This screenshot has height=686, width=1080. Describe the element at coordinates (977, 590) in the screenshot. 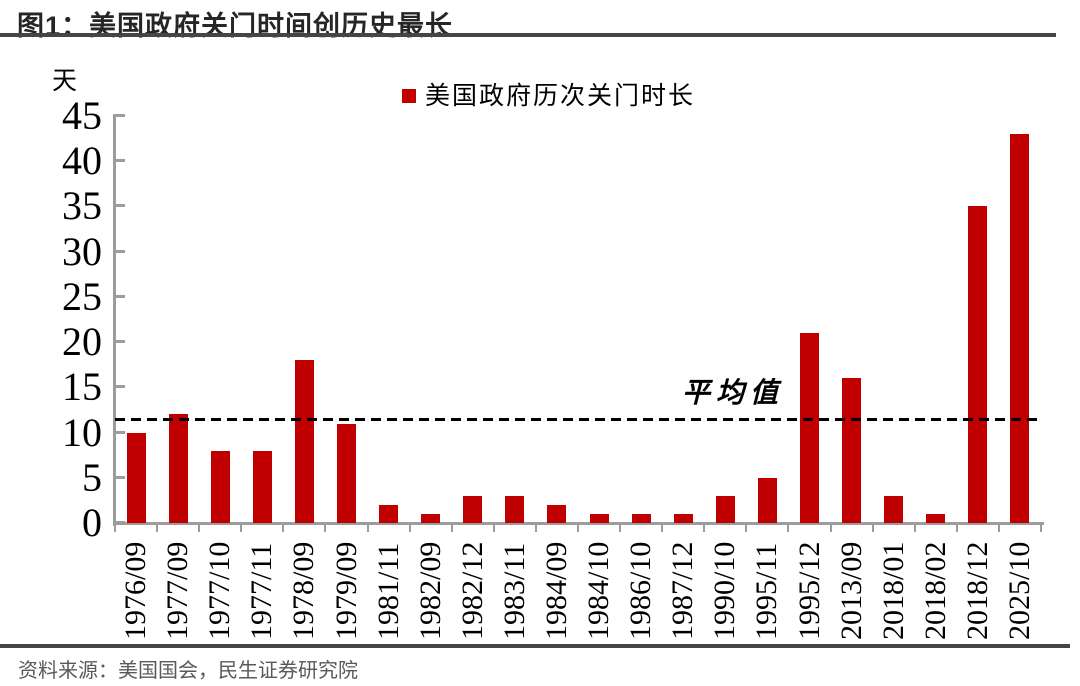

I see `x-axis-label: 2018/12` at that location.